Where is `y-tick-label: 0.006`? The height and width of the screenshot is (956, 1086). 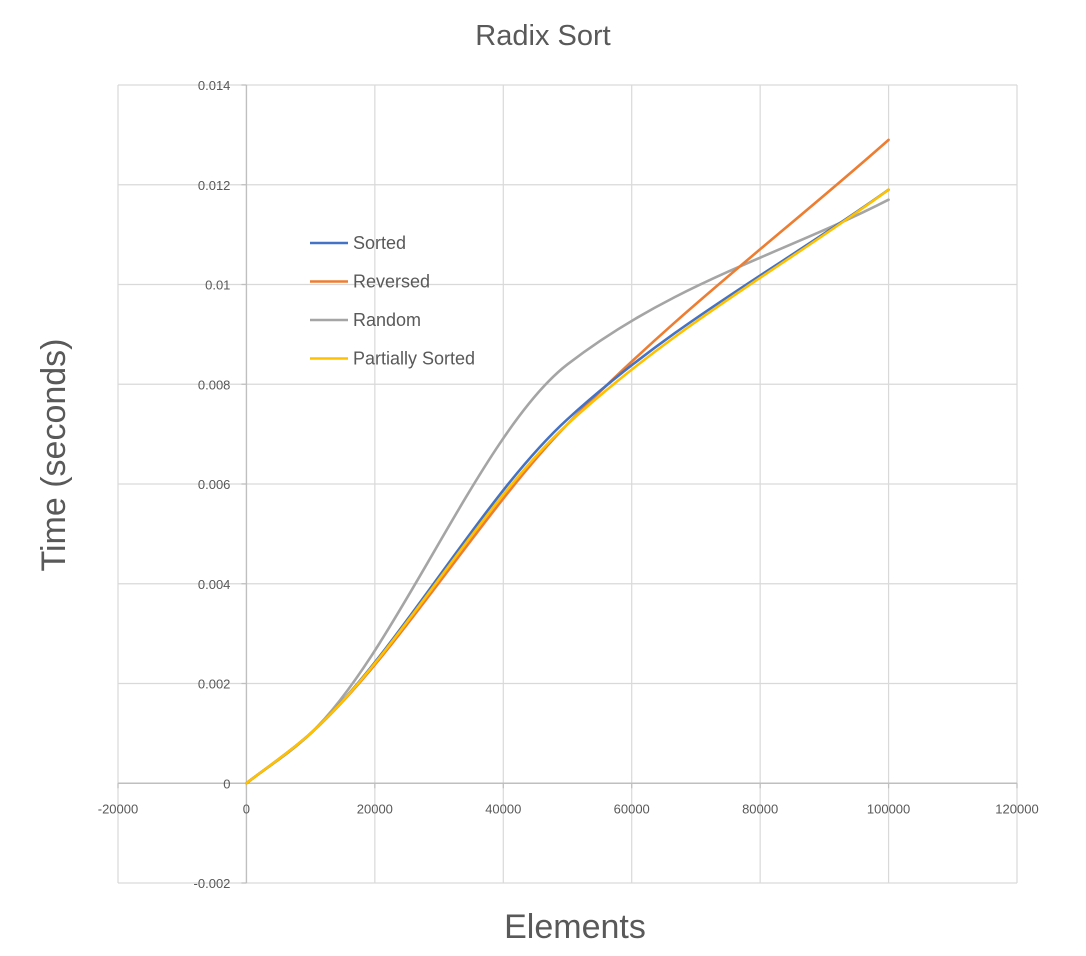 y-tick-label: 0.006 is located at coordinates (214, 484).